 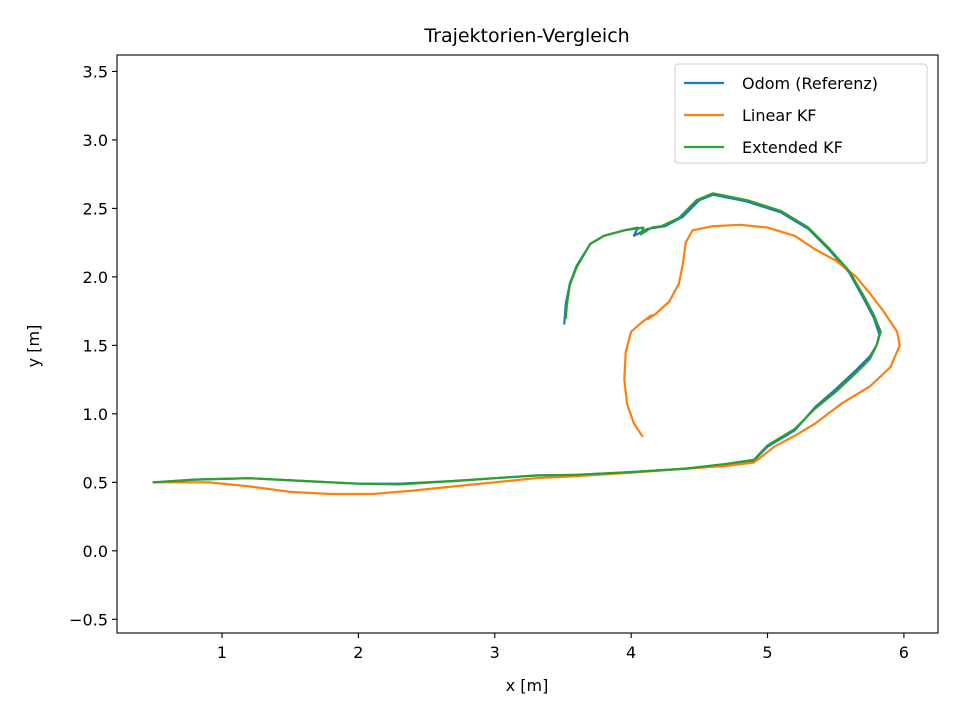 I want to click on legend-label-2: Linear KF, so click(x=779, y=115).